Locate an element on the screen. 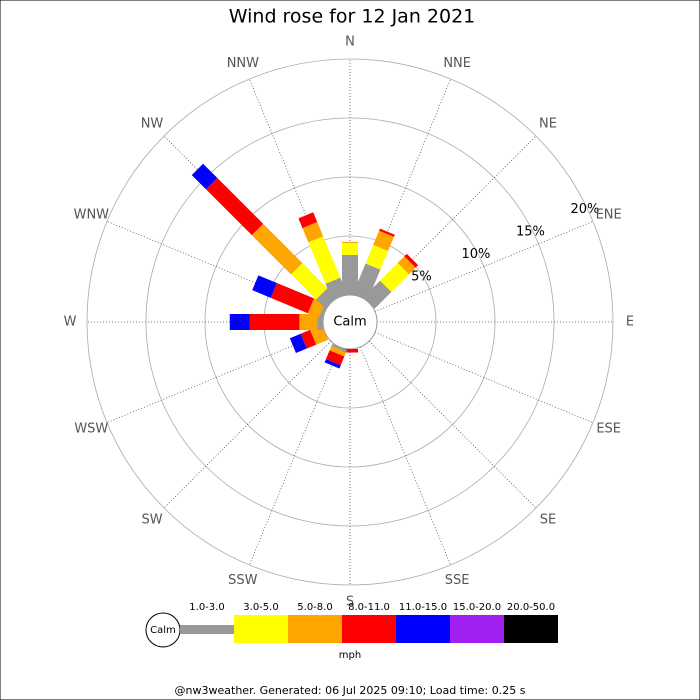  y-tick-label: 5% is located at coordinates (421, 277).